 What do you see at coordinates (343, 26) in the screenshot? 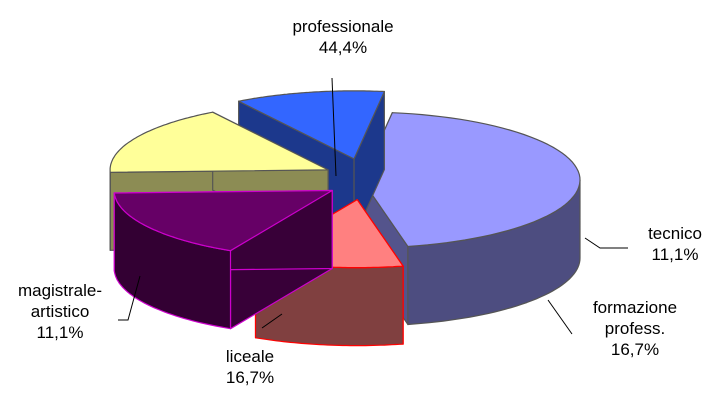
I see `label-professionale-name: professionale` at bounding box center [343, 26].